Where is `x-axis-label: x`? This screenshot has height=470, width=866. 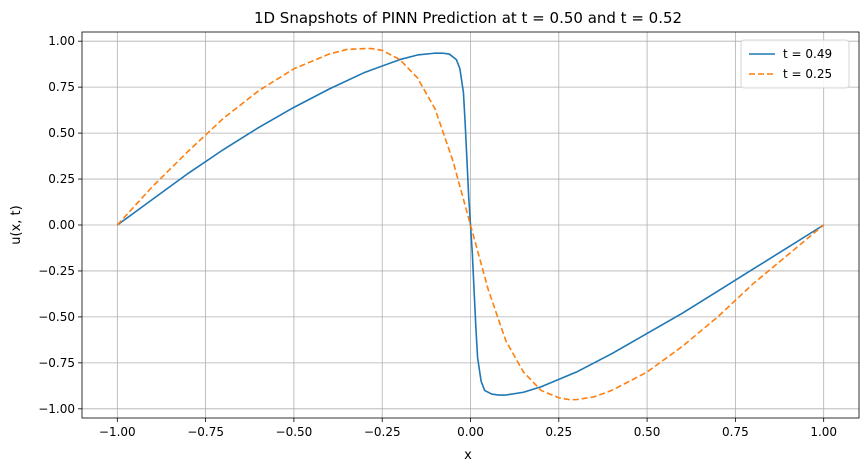 x-axis-label: x is located at coordinates (468, 455).